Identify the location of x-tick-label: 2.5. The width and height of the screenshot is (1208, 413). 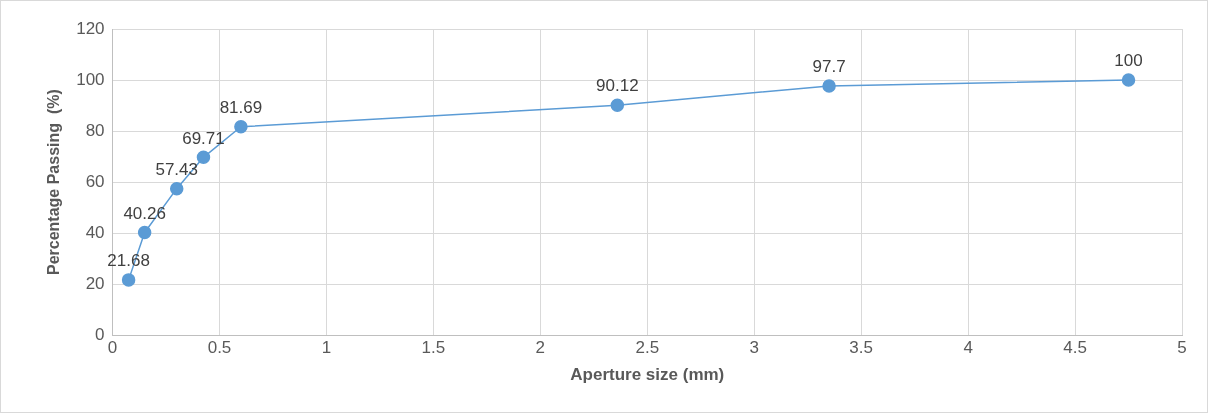
(647, 348).